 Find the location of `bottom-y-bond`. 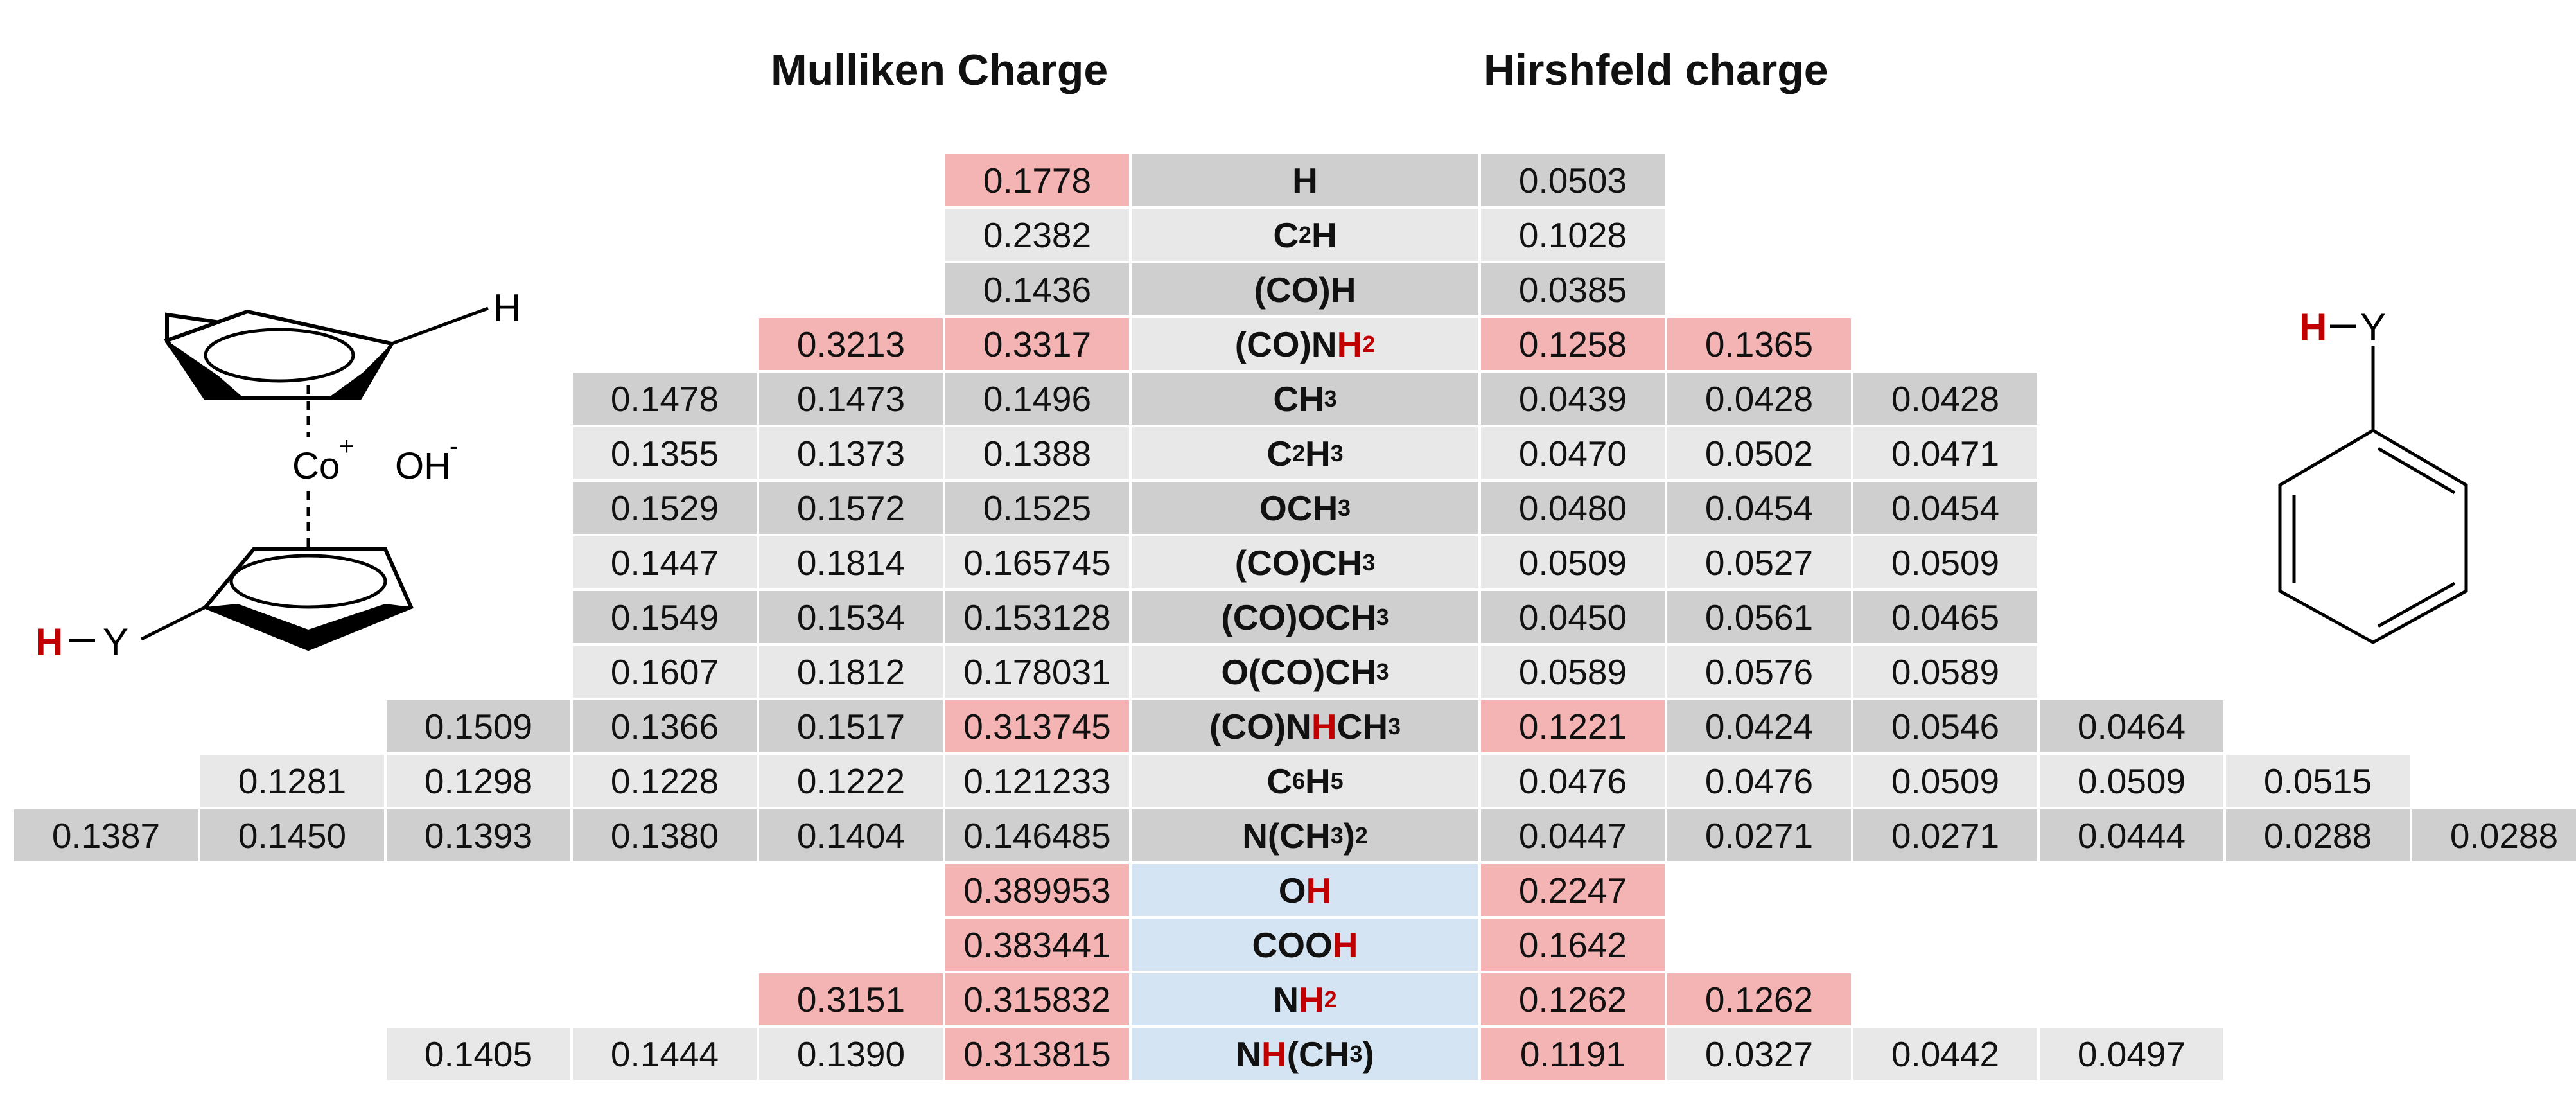

bottom-y-bond is located at coordinates (173, 623).